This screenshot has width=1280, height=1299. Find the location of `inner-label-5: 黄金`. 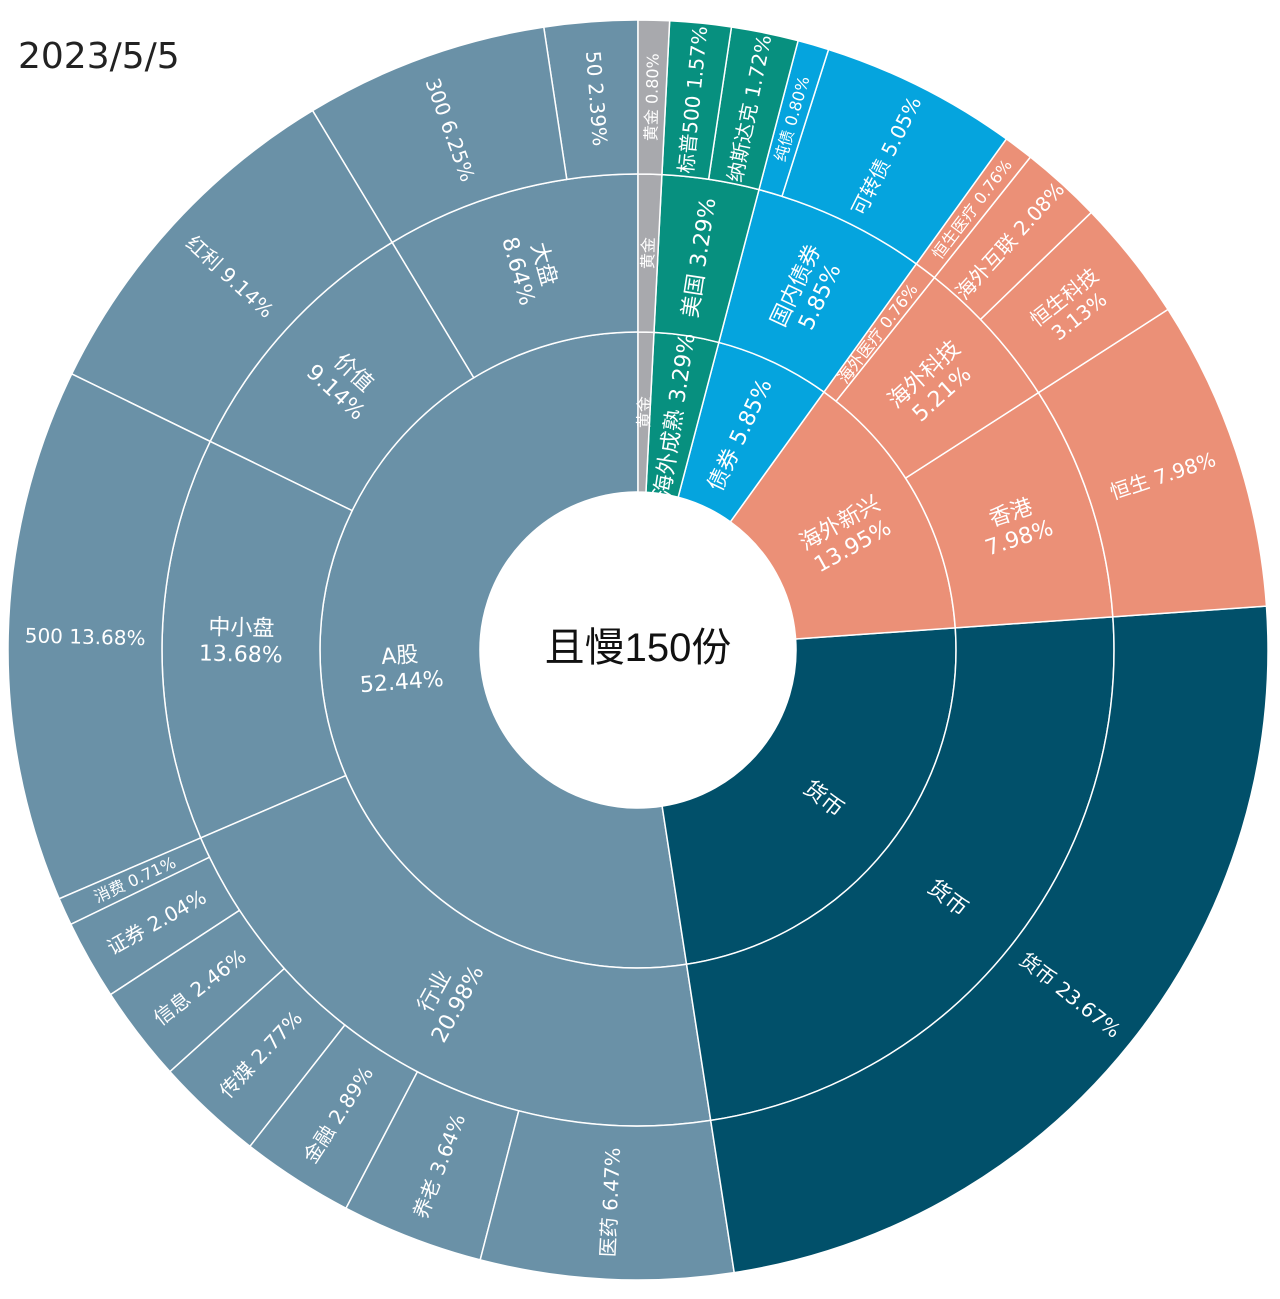

inner-label-5: 黄金 is located at coordinates (644, 412).